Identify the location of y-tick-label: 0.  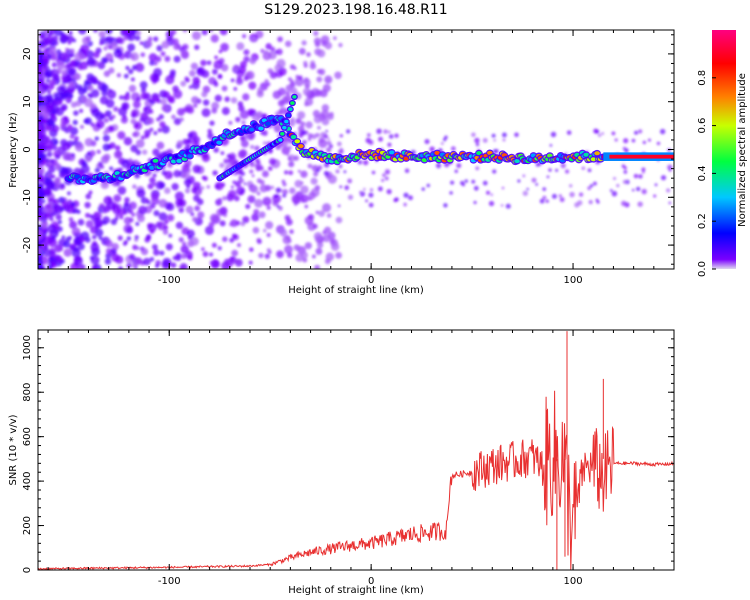
(27, 570).